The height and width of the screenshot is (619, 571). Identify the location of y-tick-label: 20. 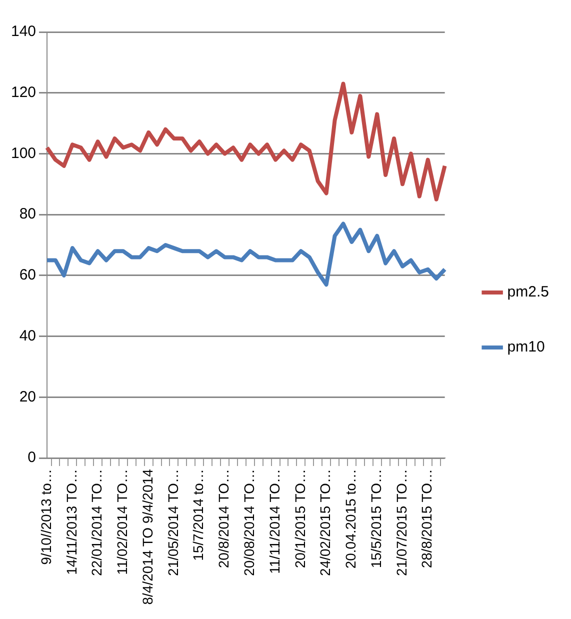
(27, 397).